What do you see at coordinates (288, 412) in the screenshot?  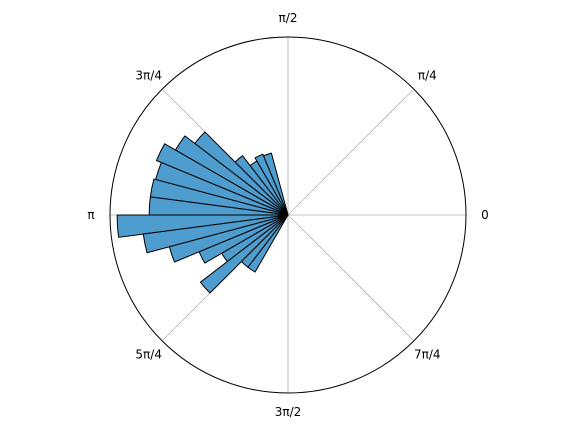 I see `angle-tick-label-6: 3π/2` at bounding box center [288, 412].